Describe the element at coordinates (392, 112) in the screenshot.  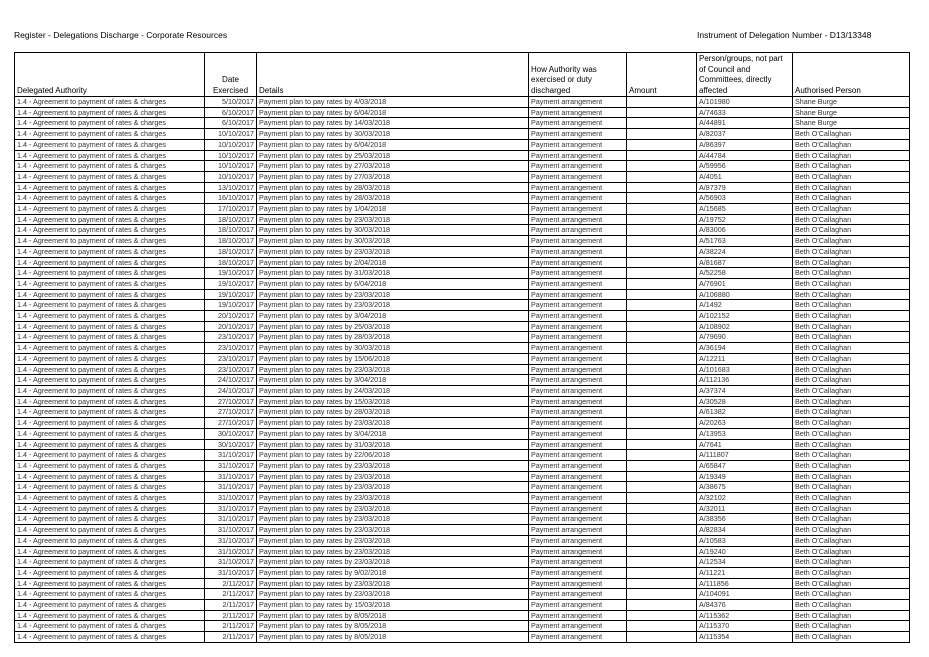
I see `cell-details: Payment plan to pay rates by 6/04/2018` at that location.